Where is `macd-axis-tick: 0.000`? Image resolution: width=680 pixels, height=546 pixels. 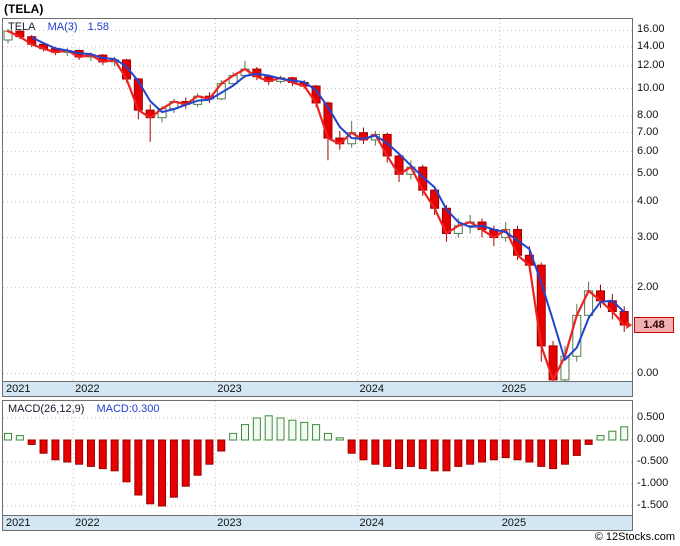 macd-axis-tick: 0.000 is located at coordinates (651, 439).